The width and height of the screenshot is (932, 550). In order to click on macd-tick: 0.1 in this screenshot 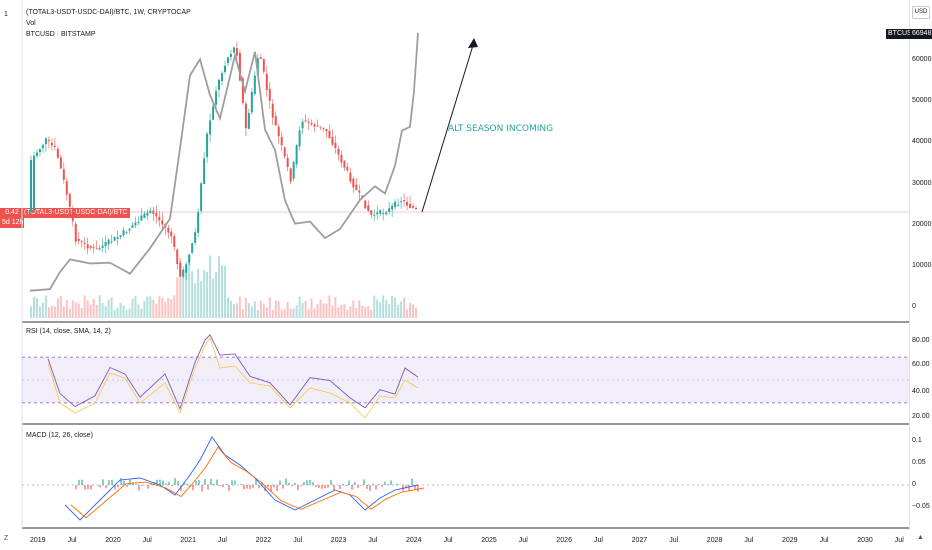, I will do `click(917, 440)`.